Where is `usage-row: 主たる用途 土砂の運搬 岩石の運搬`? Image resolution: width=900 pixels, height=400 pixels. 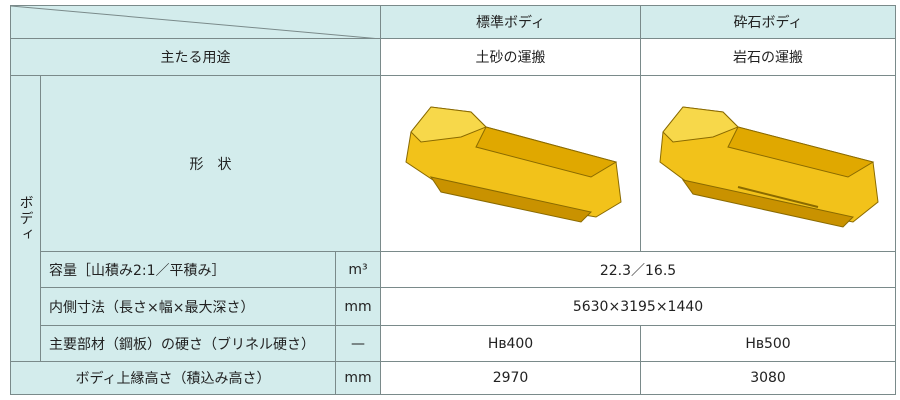
usage-row: 主たる用途 土砂の運搬 岩石の運搬 is located at coordinates (453, 57).